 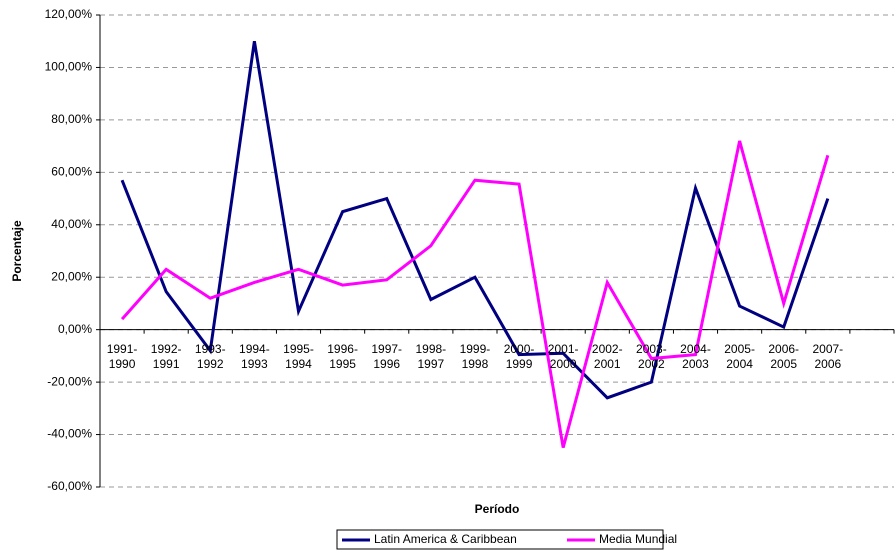 What do you see at coordinates (445, 539) in the screenshot?
I see `legend-label: Latin America & Caribbean` at bounding box center [445, 539].